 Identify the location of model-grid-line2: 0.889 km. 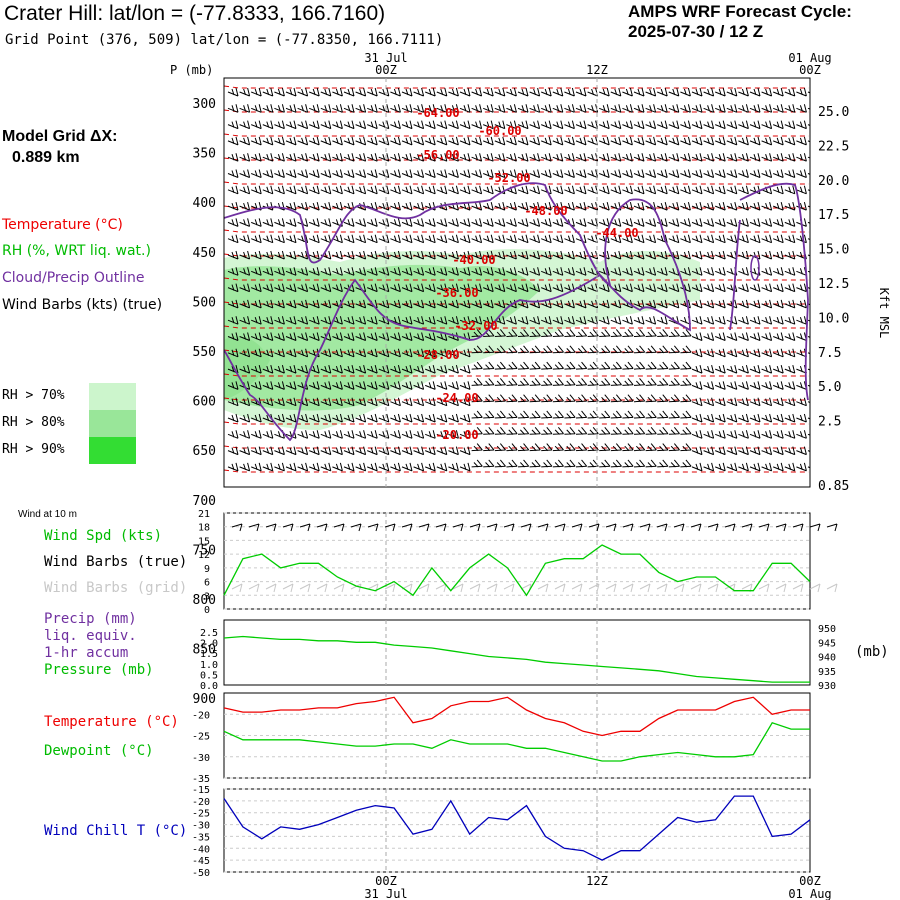
(46, 157).